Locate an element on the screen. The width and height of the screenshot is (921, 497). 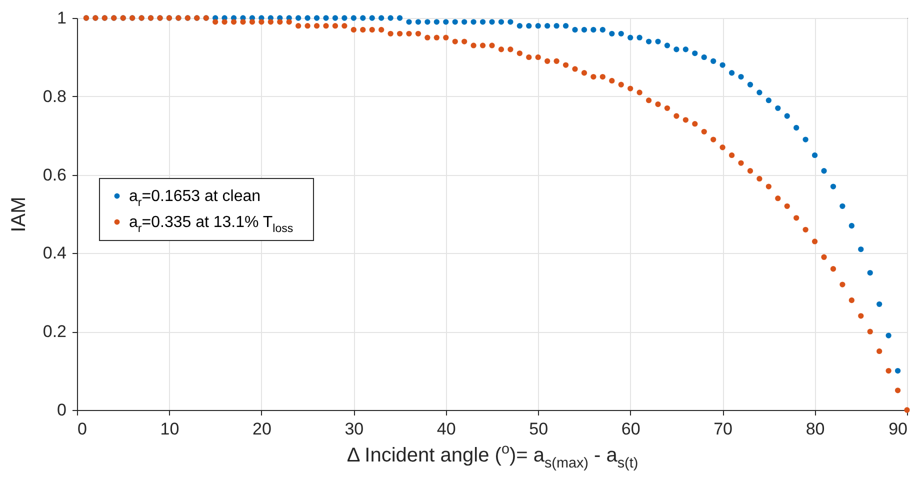
y-tick-label: 0.4 is located at coordinates (54, 253).